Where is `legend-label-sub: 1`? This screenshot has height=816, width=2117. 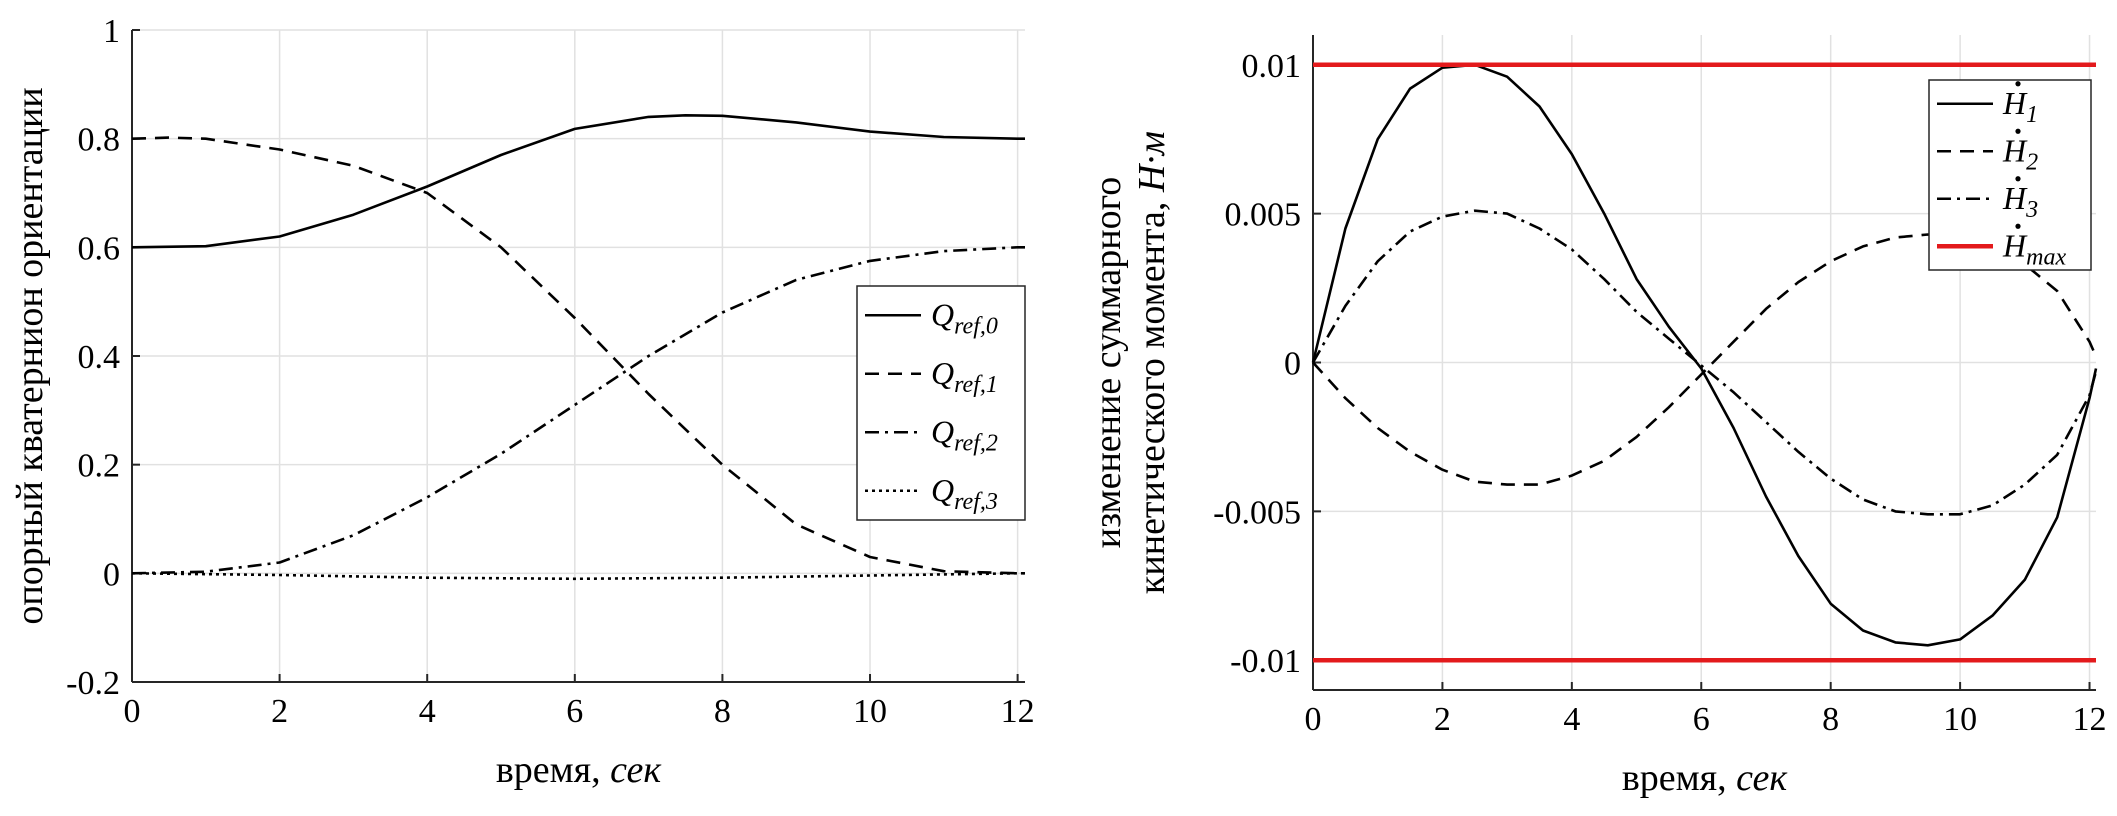 legend-label-sub: 1 is located at coordinates (2032, 115).